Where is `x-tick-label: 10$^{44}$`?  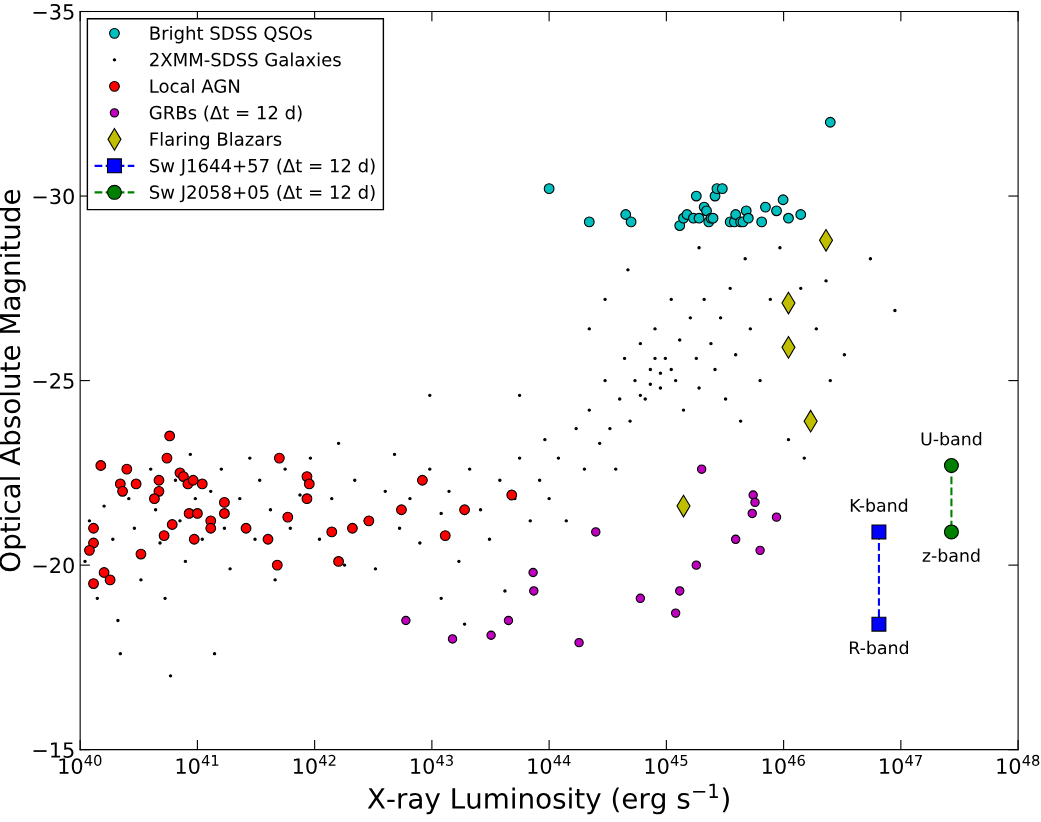 x-tick-label: 10$^{44}$ is located at coordinates (549, 764).